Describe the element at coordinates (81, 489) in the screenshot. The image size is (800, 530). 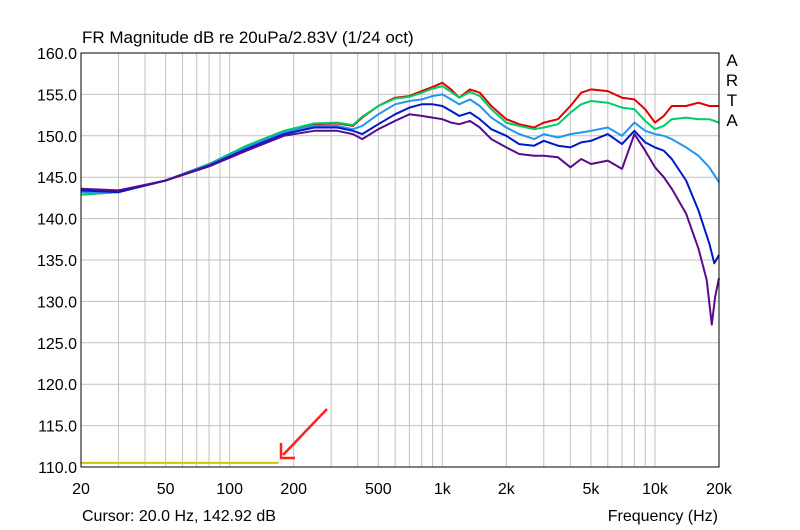
I see `x-tick-label: 20` at that location.